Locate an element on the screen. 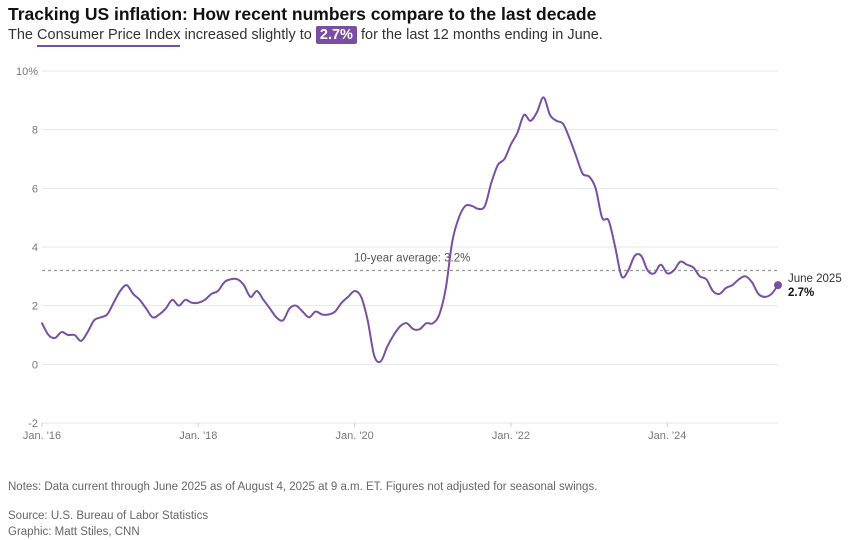  cpi-link: Consumer Price Index is located at coordinates (109, 37).